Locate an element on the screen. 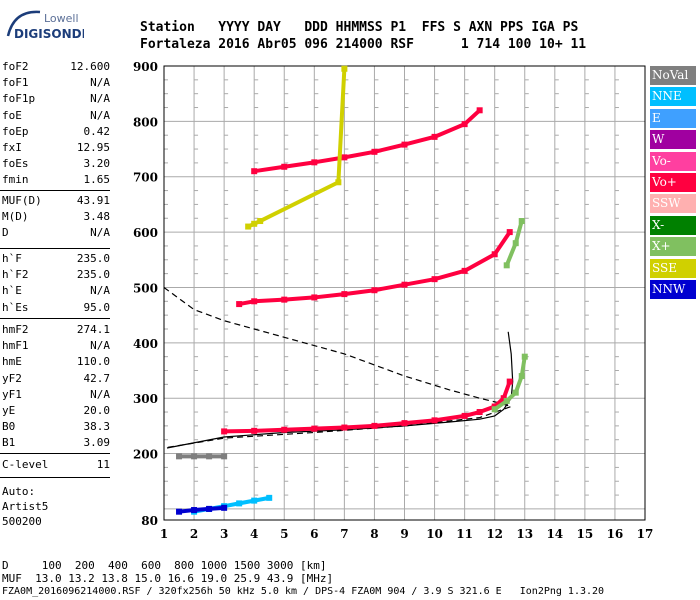  legend-item-e: E is located at coordinates (673, 118).